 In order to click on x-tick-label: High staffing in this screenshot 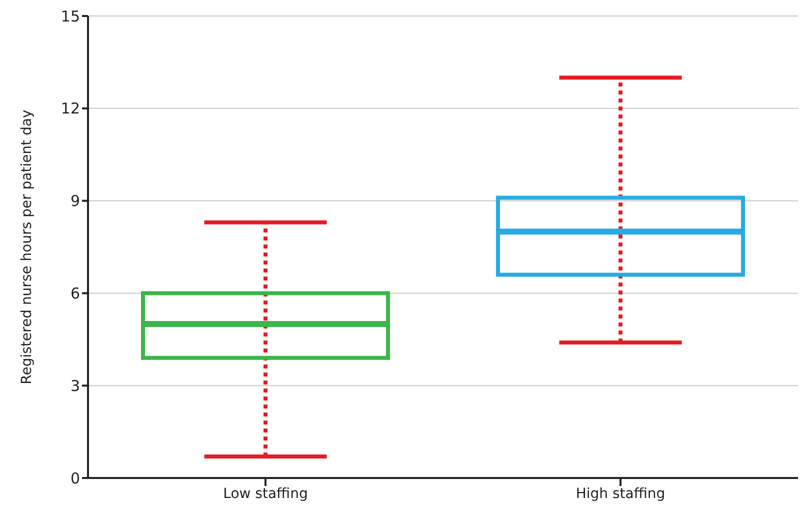, I will do `click(621, 494)`.